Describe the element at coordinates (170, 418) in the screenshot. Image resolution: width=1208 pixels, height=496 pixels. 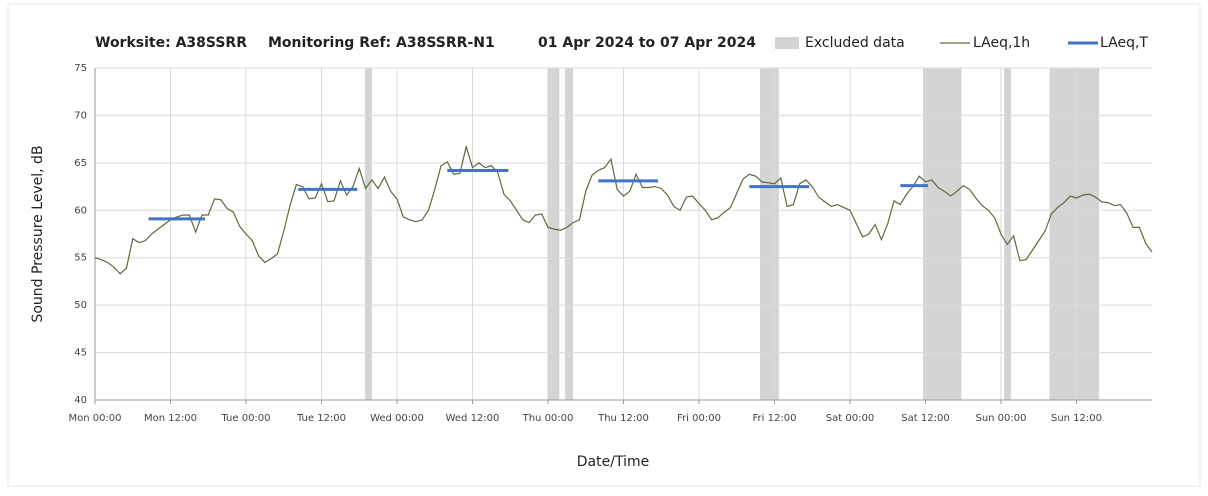
I see `x-tick-label: Mon 12:00` at that location.